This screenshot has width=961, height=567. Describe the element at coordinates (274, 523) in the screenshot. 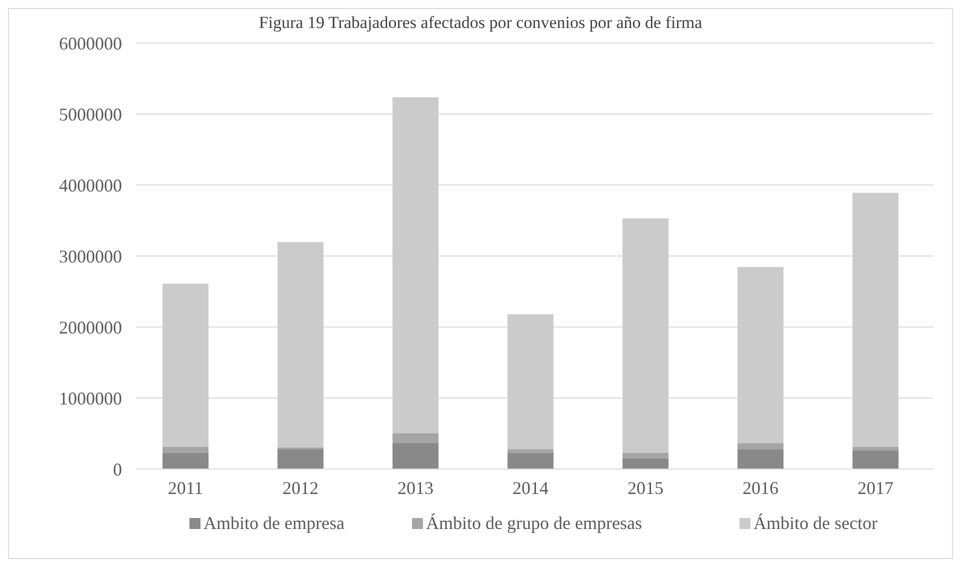

I see `legend-label: Ambito de empresa` at that location.